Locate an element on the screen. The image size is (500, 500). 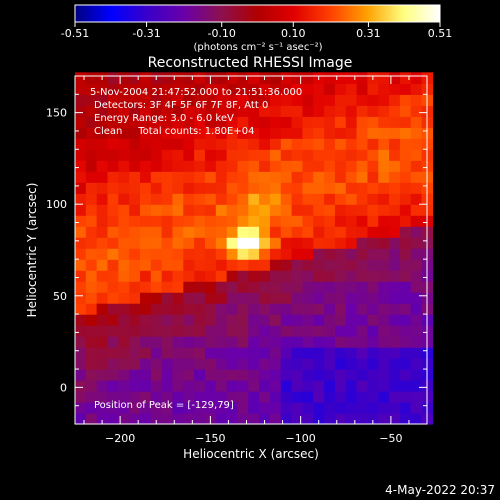
annotation-detectors: Detectors: 3F 4F 5F 6F 7F 8F, Att 0 is located at coordinates (181, 105).